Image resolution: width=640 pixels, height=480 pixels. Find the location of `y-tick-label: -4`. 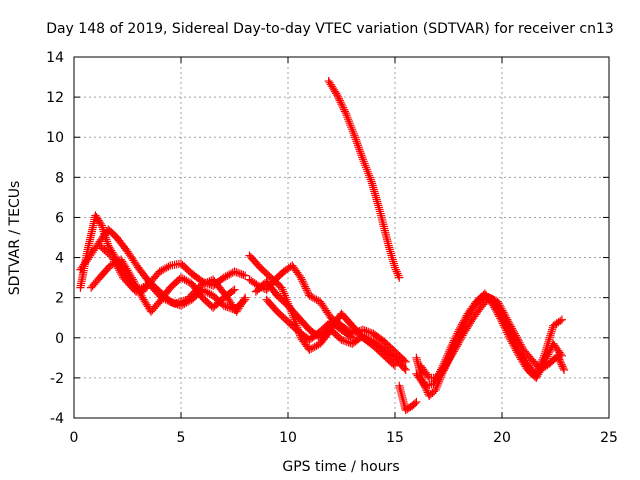

y-tick-label: -4 is located at coordinates (57, 419).